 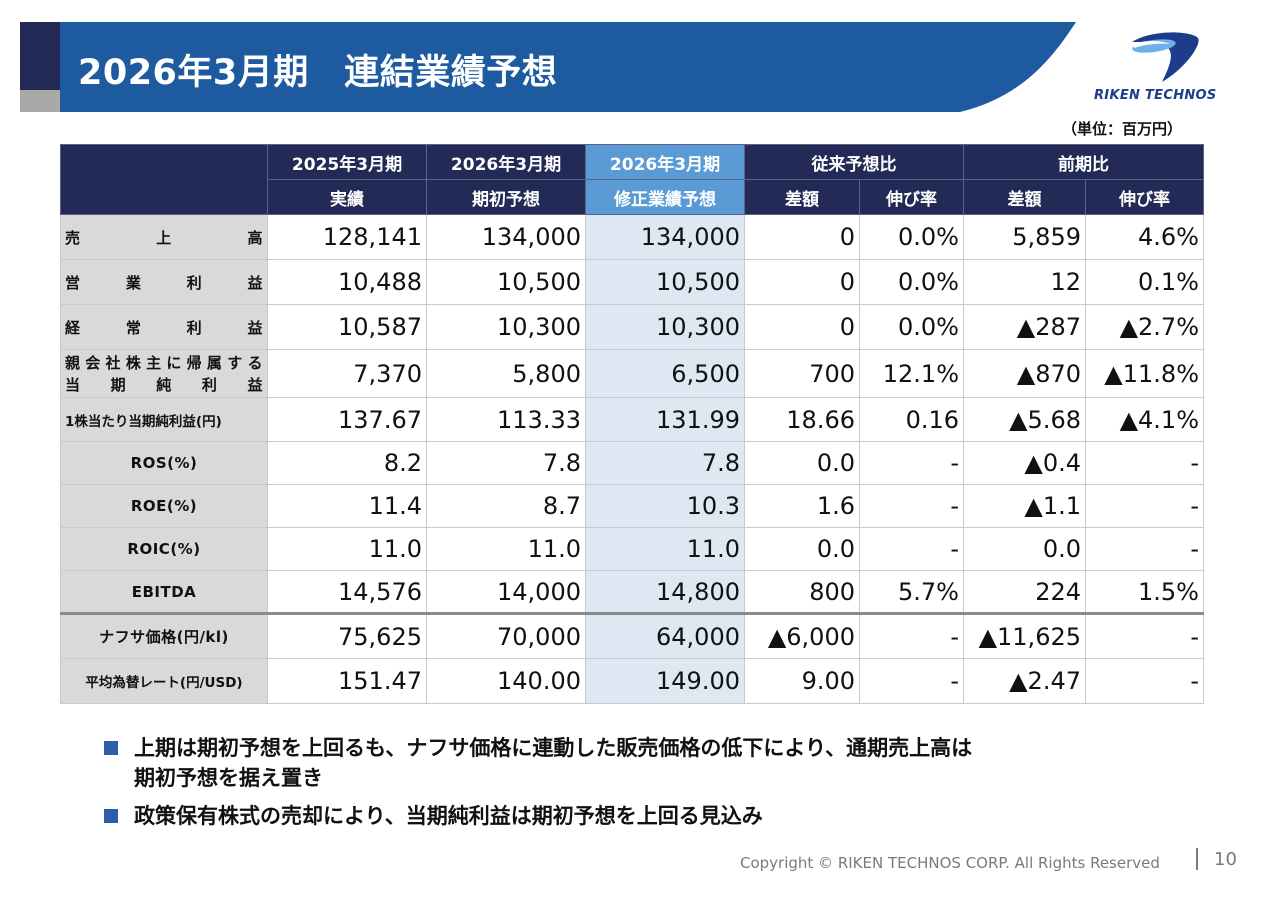 What do you see at coordinates (164, 506) in the screenshot?
I see `row-label-roe: ROE(%)` at bounding box center [164, 506].